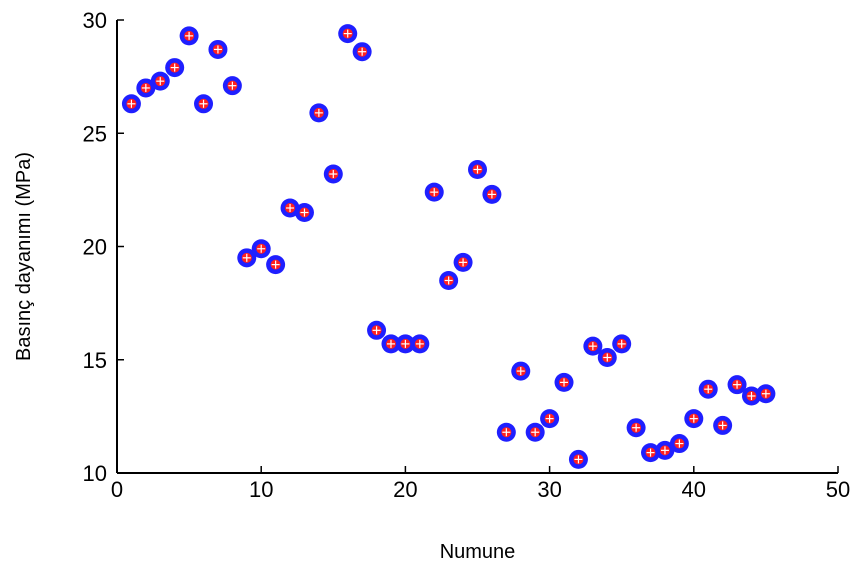  I want to click on x-tick-label: 10, so click(261, 489).